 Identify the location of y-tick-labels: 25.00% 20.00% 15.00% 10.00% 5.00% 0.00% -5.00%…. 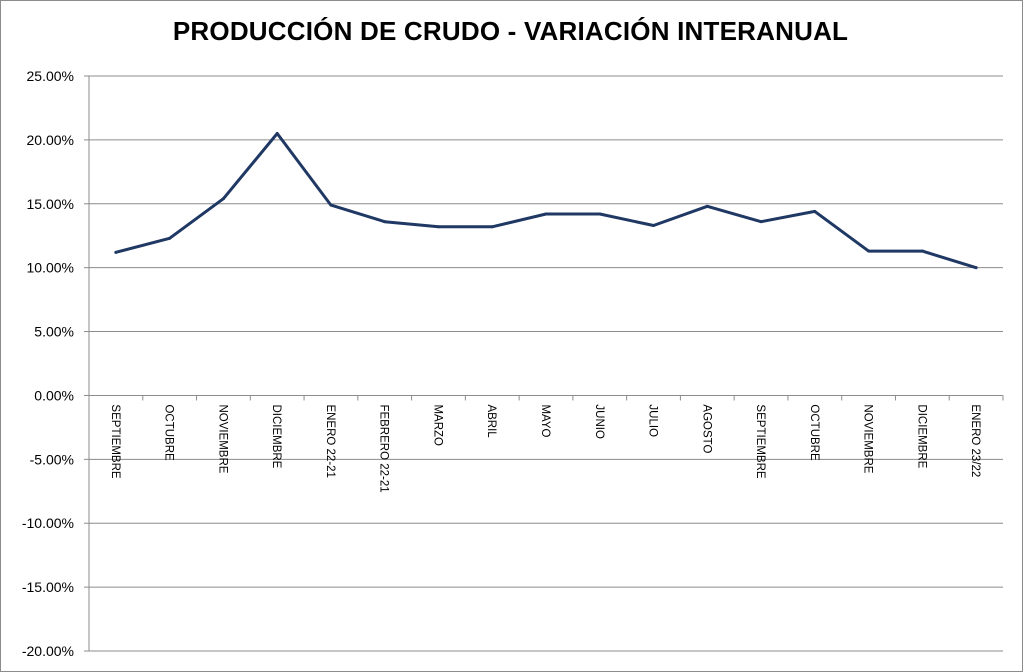
(48, 363).